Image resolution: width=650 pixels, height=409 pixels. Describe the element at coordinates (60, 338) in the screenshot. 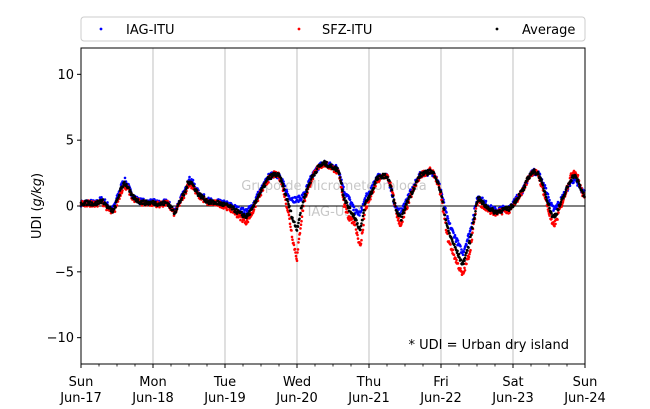

I see `y-tick-label: −10` at that location.